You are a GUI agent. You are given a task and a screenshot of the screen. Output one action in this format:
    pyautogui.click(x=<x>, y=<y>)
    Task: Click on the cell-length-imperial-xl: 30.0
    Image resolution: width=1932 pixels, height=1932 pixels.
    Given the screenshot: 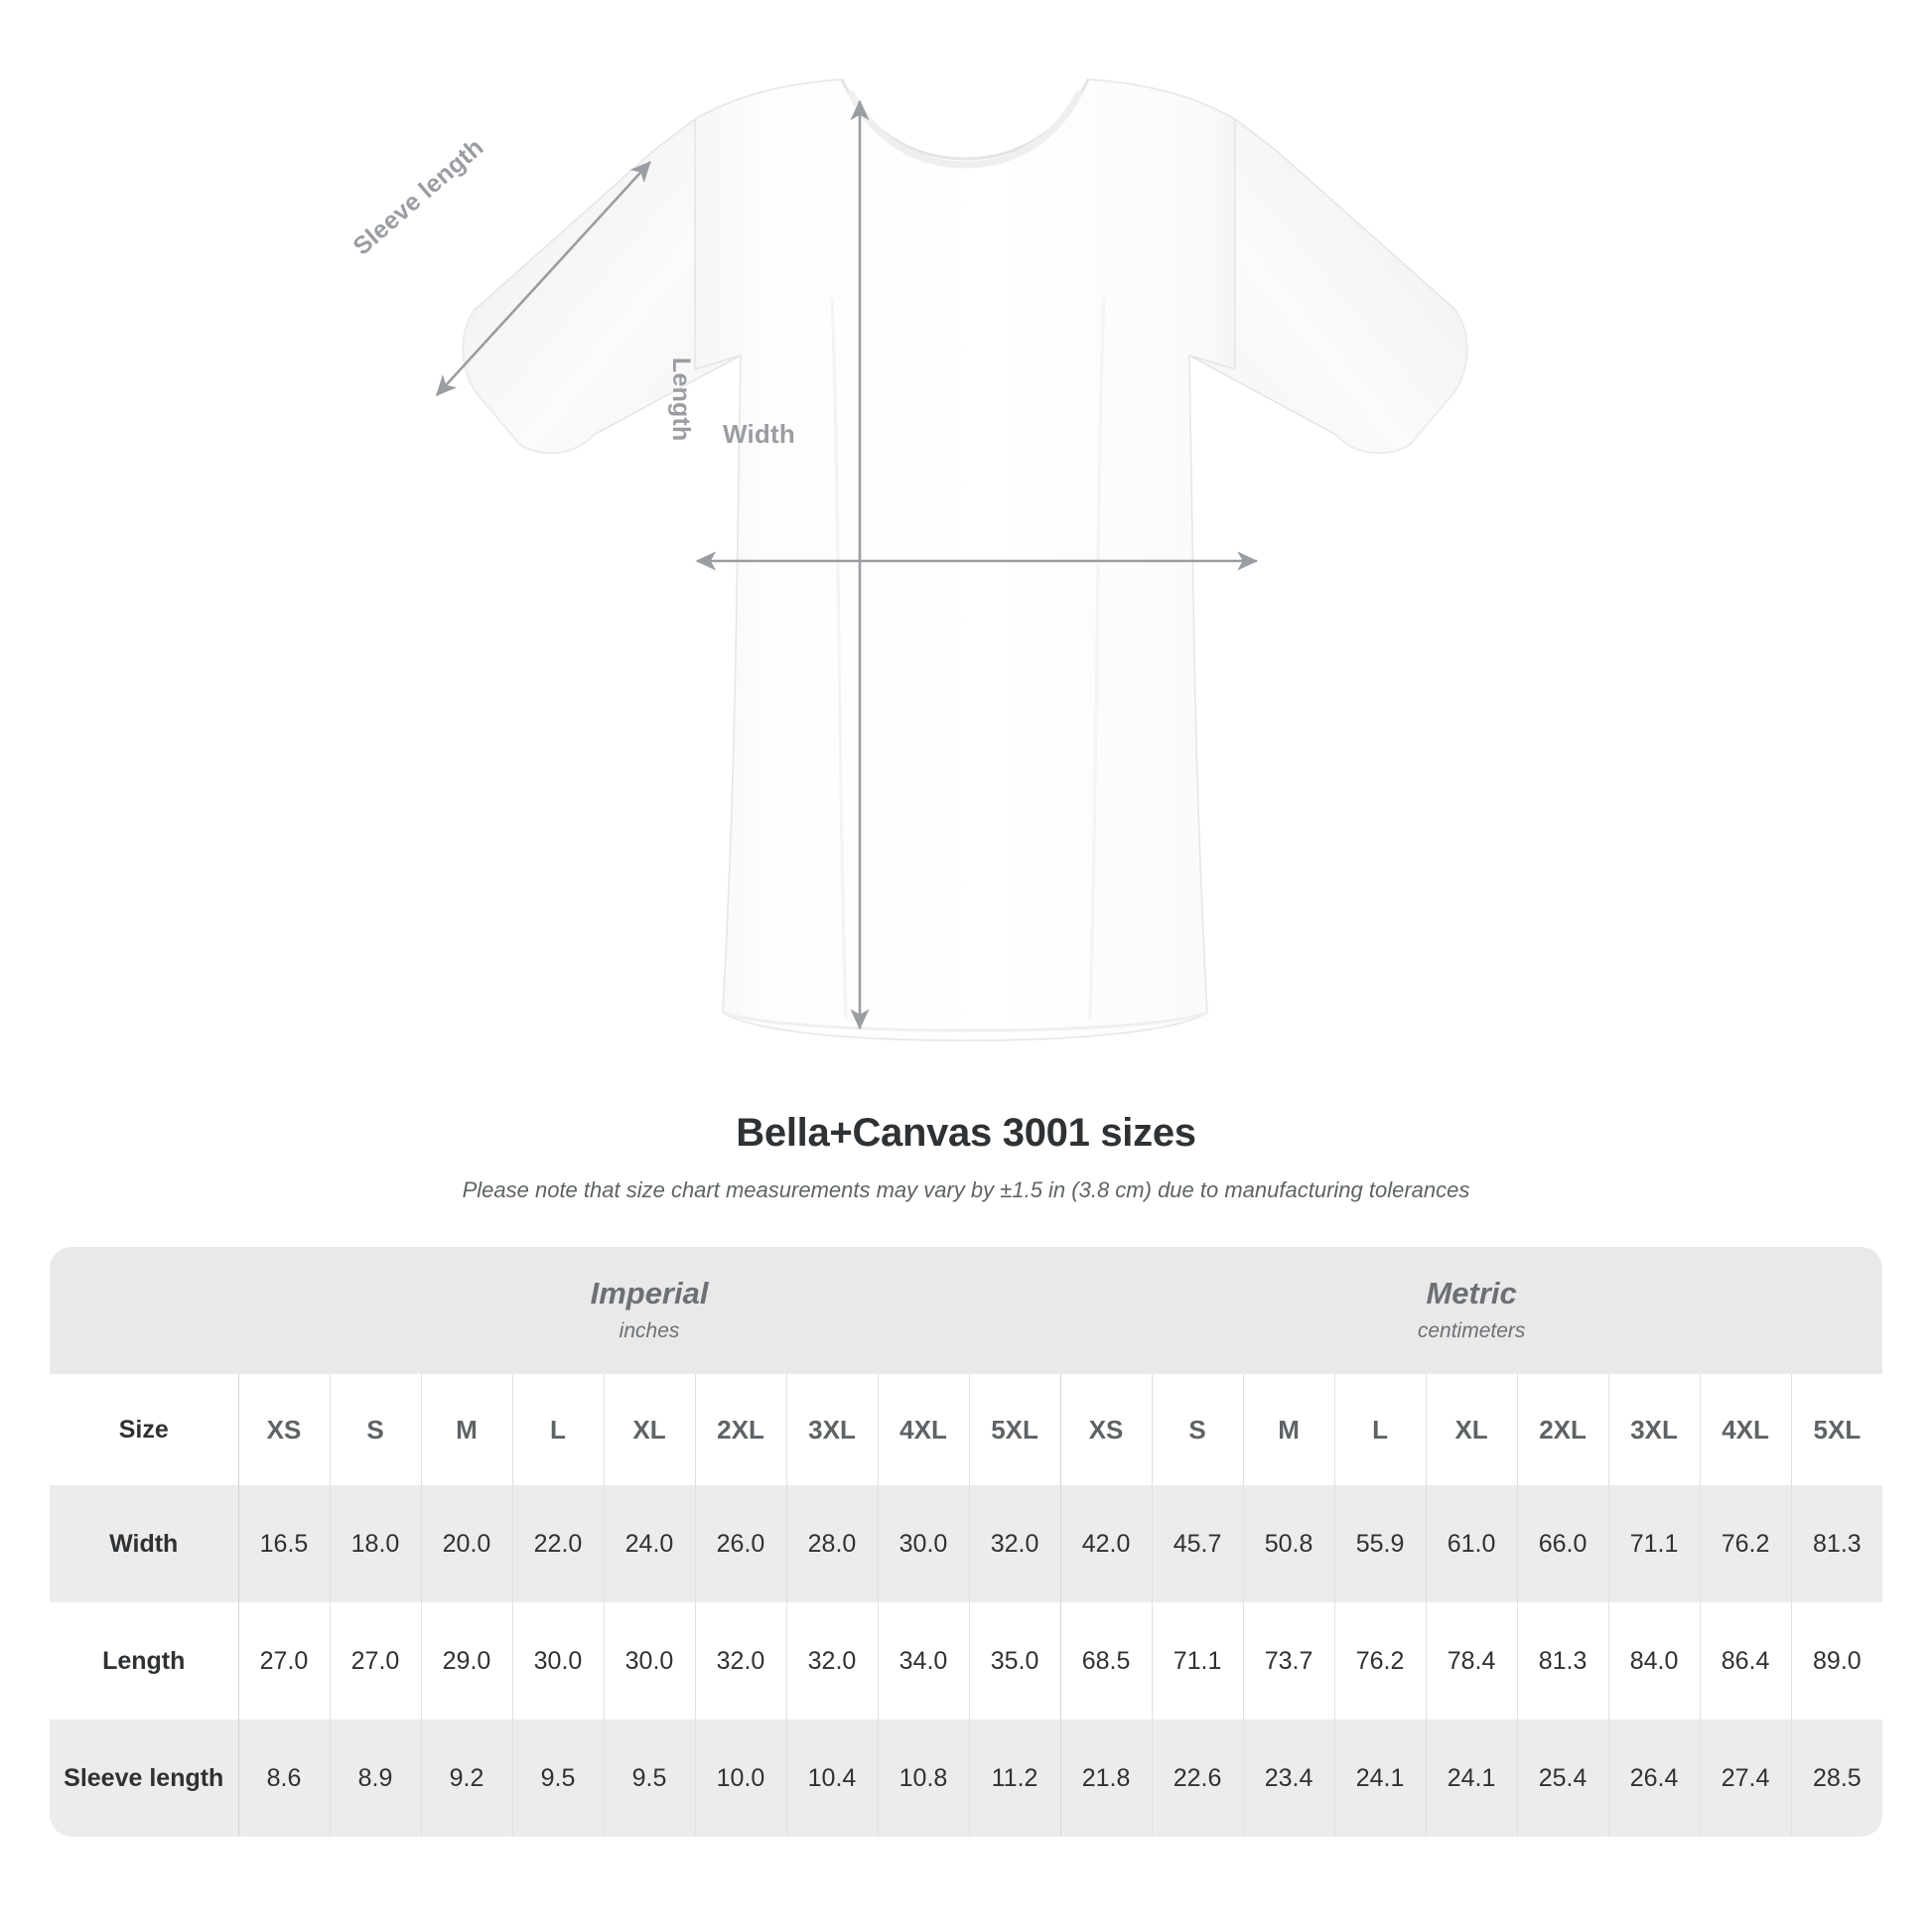 What is the action you would take?
    pyautogui.click(x=649, y=1661)
    